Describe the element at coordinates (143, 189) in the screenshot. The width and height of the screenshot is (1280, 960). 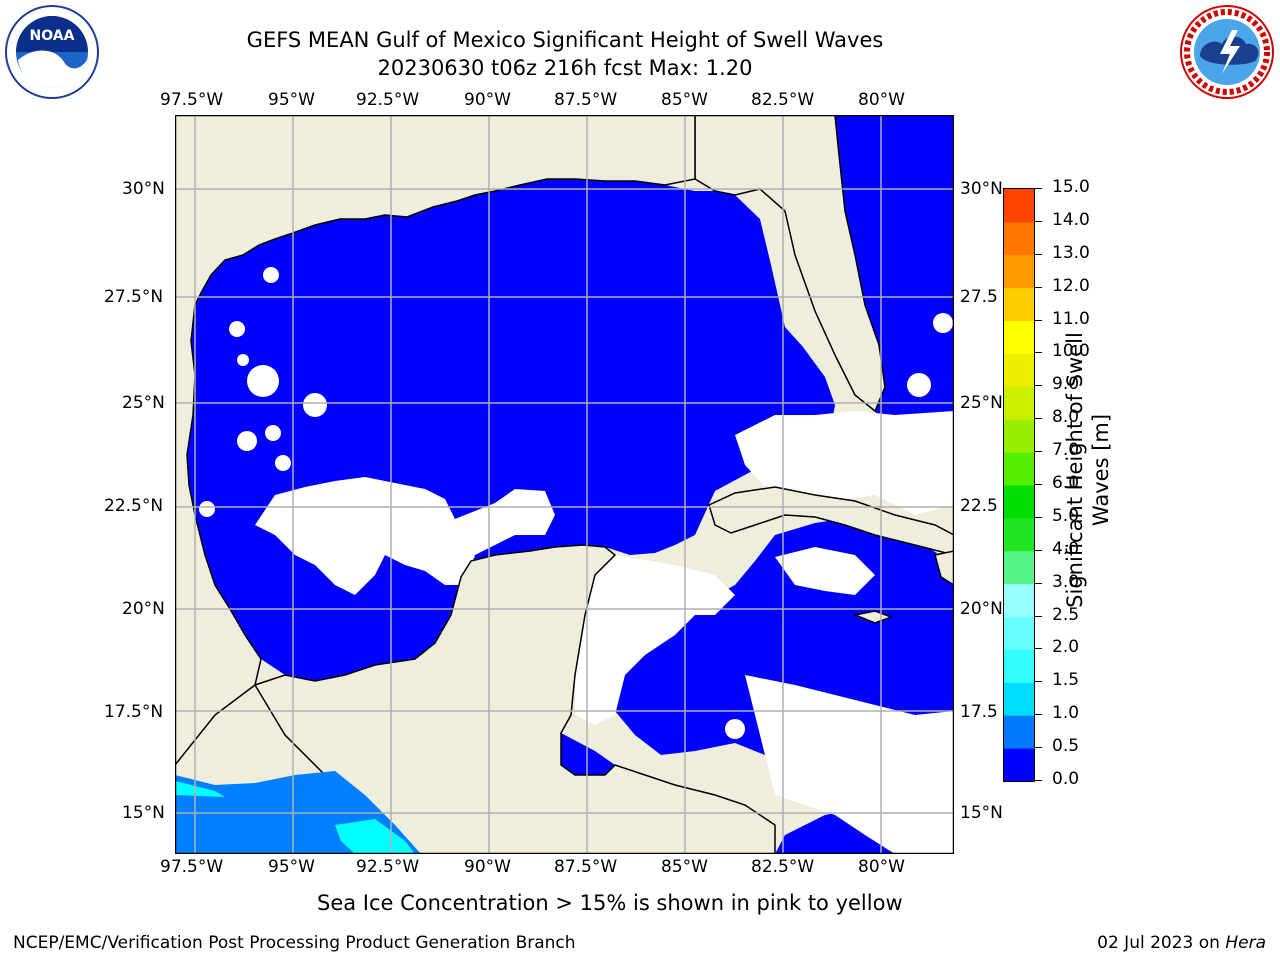
I see `lat-label-left: 30°N` at that location.